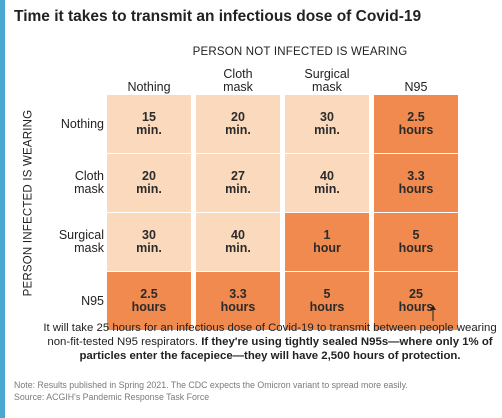  Describe the element at coordinates (149, 77) in the screenshot. I see `column-header: Nothing` at that location.